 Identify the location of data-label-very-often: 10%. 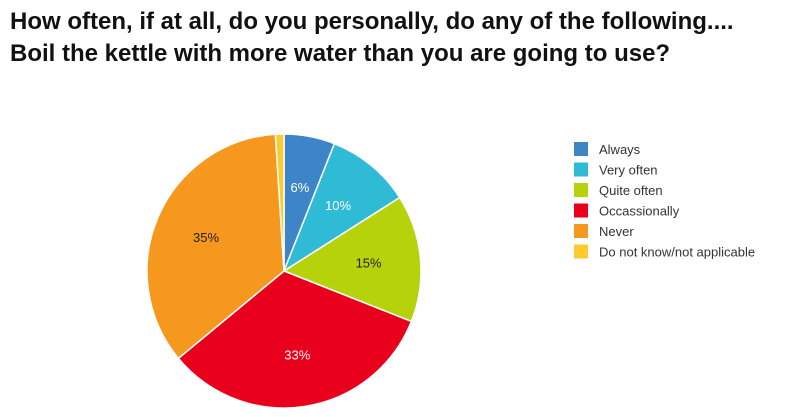
(338, 205).